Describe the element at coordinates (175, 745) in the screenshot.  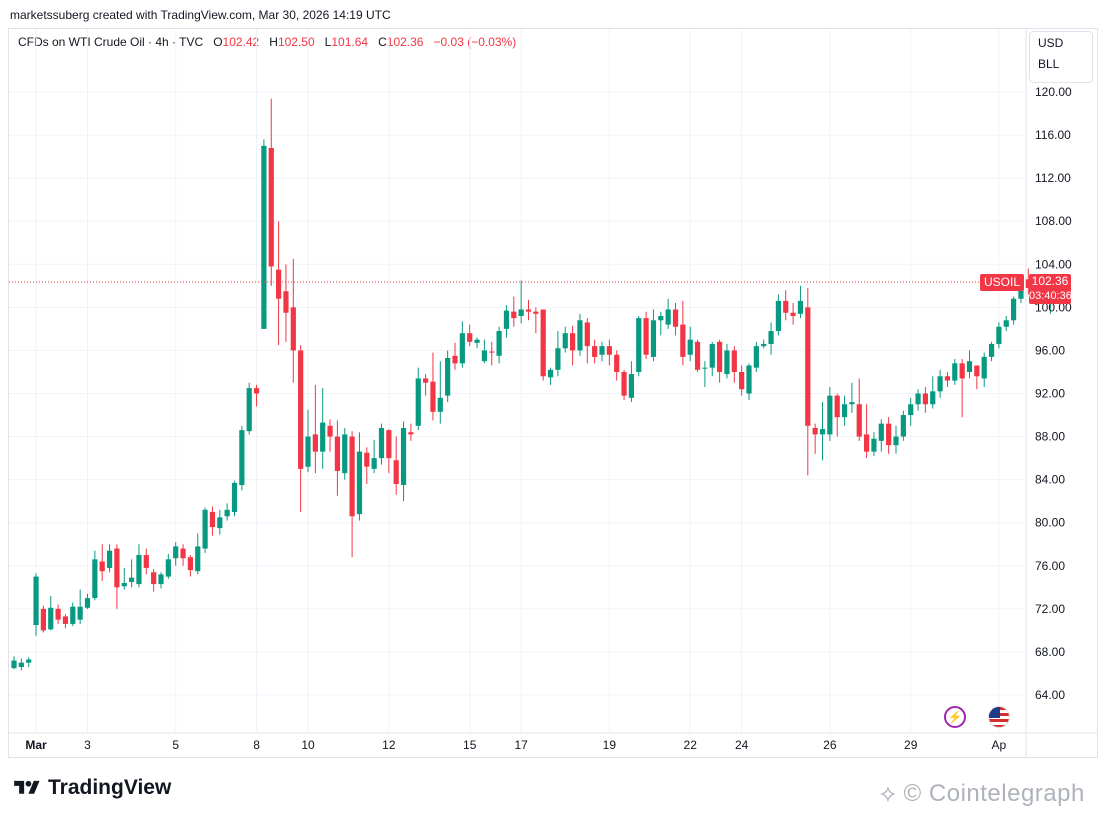
I see `x-tick-label: 5` at that location.